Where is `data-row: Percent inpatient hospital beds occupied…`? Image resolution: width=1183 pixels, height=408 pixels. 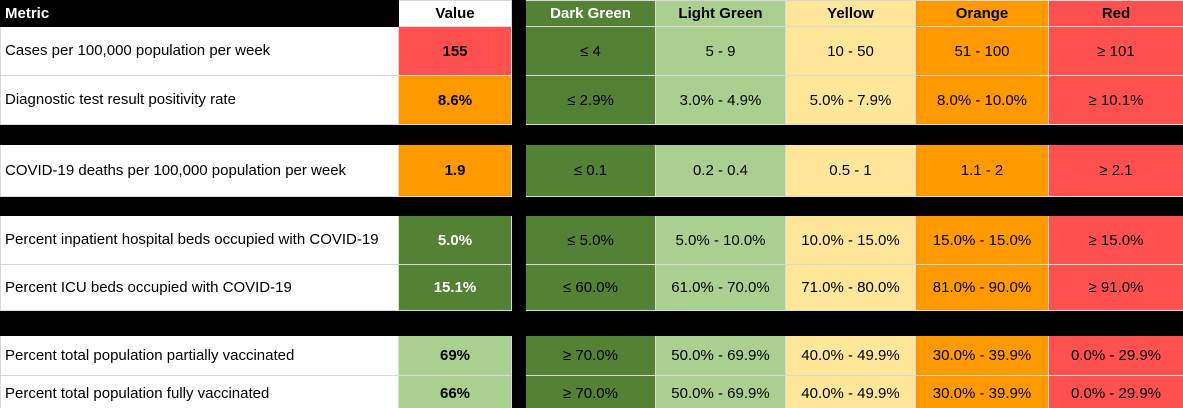
data-row: Percent inpatient hospital beds occupied… is located at coordinates (591, 240).